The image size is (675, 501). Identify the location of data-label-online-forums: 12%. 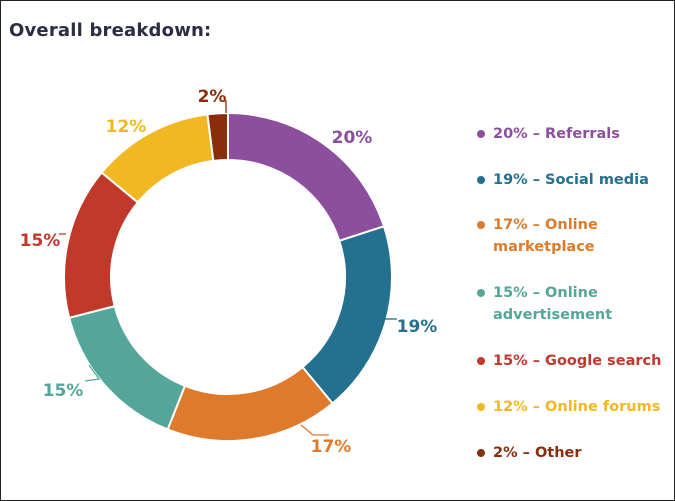
(126, 127).